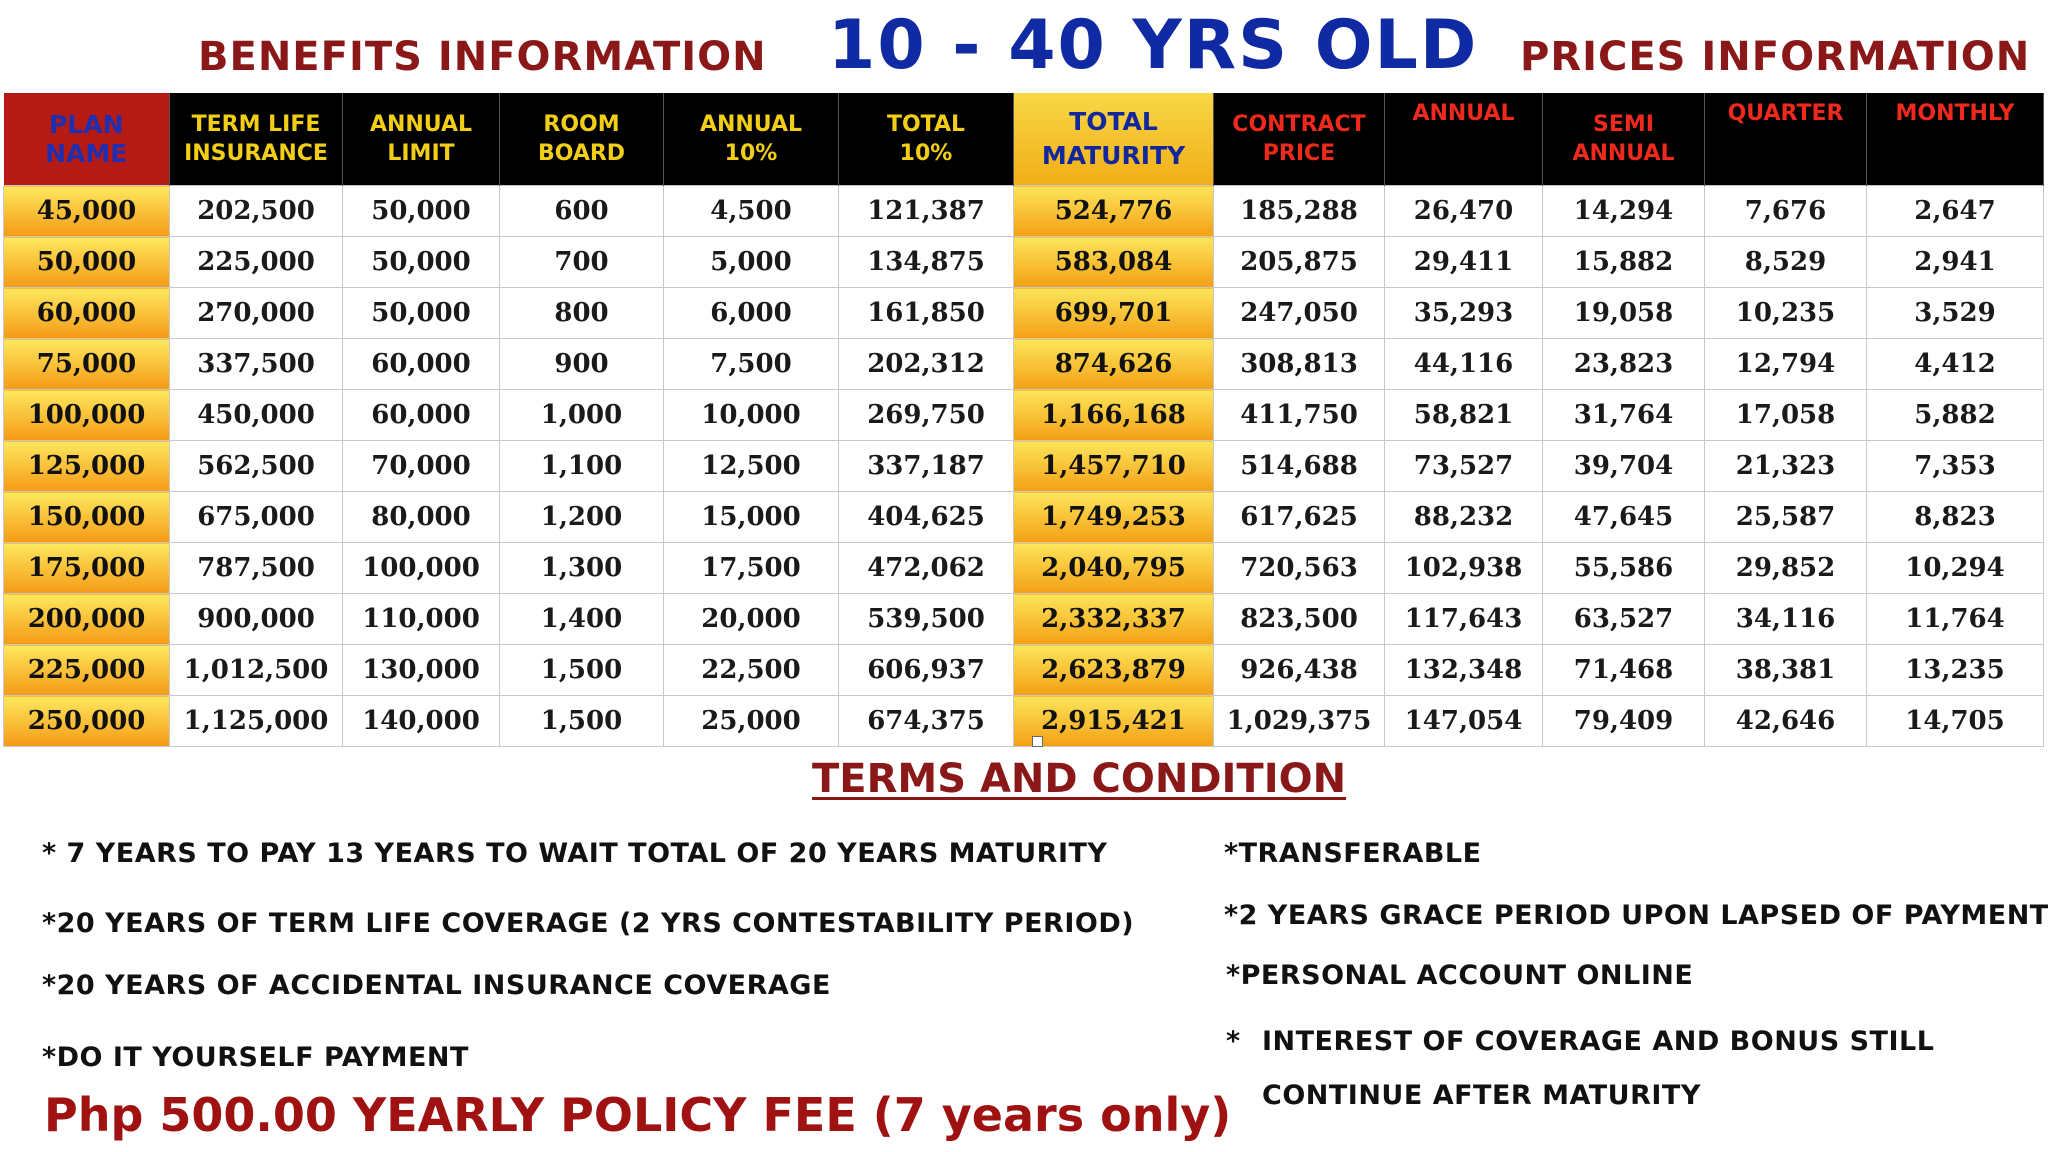  Describe the element at coordinates (1113, 139) in the screenshot. I see `column-header-total-maturity: TOTAL MATURITY` at that location.